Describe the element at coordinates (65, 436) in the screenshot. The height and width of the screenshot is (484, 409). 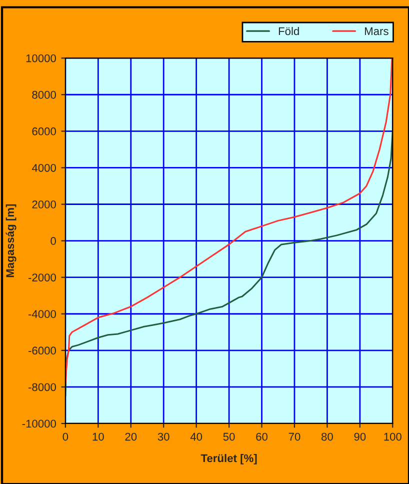
I see `x-tick-label: 0` at that location.